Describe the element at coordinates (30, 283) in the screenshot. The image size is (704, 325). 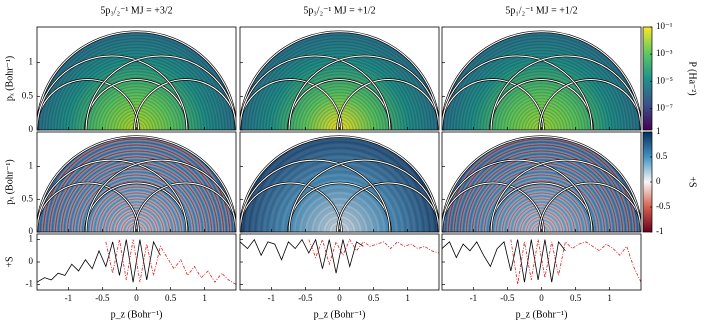
I see `y-tick-label: -1` at that location.